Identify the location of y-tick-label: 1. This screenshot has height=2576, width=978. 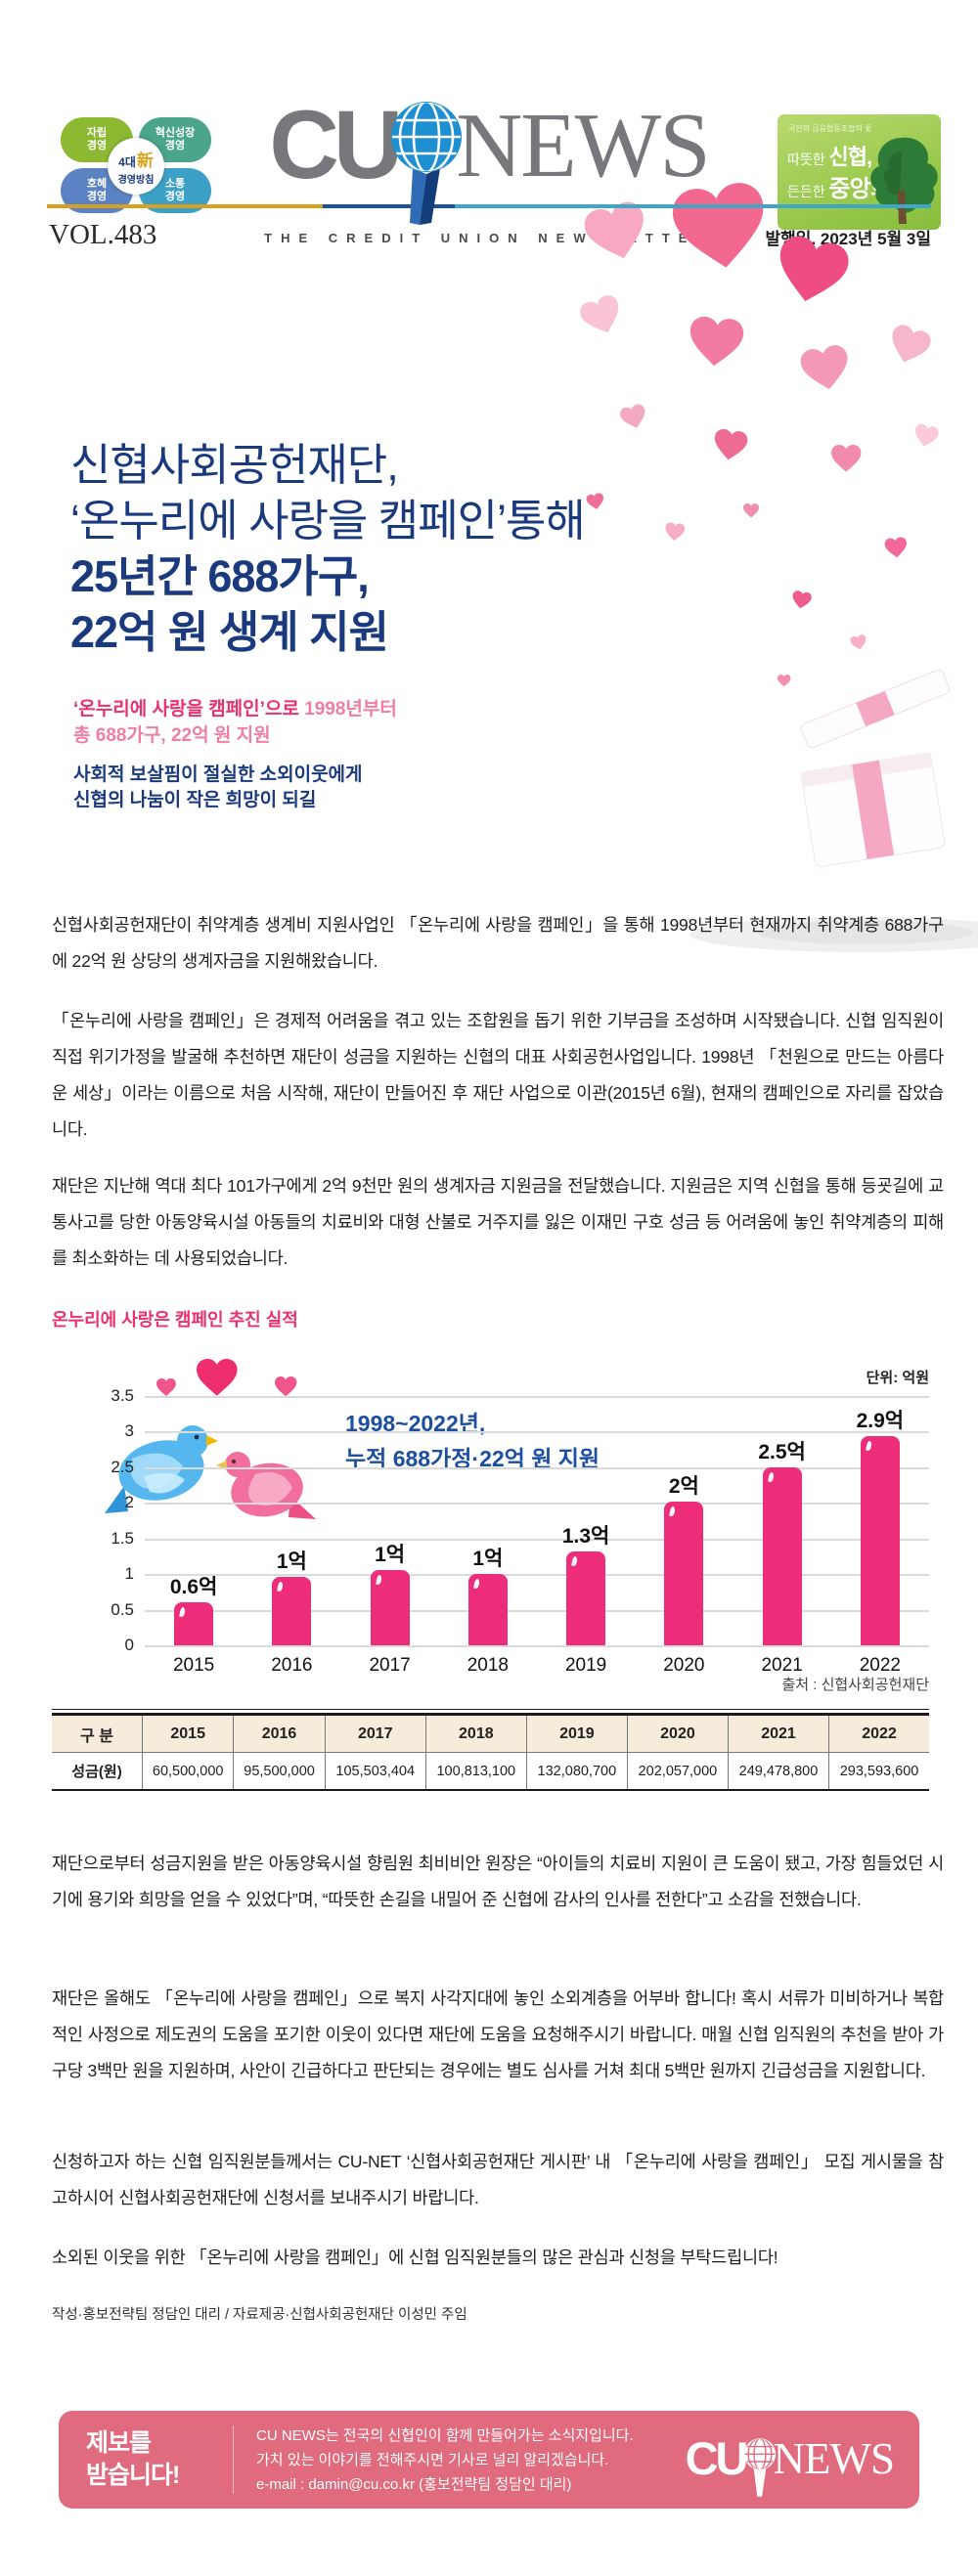
(129, 1574).